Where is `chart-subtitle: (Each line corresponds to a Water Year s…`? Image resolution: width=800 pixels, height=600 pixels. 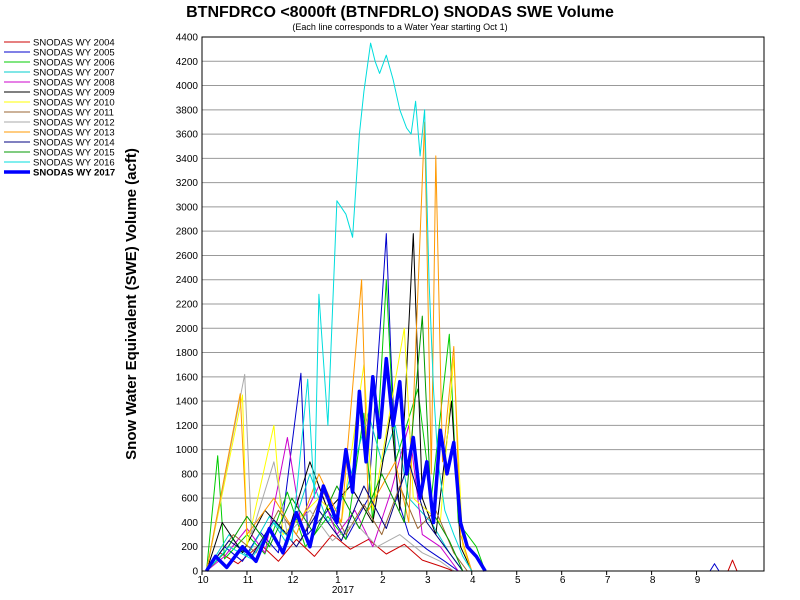 chart-subtitle: (Each line corresponds to a Water Year s… is located at coordinates (399, 27).